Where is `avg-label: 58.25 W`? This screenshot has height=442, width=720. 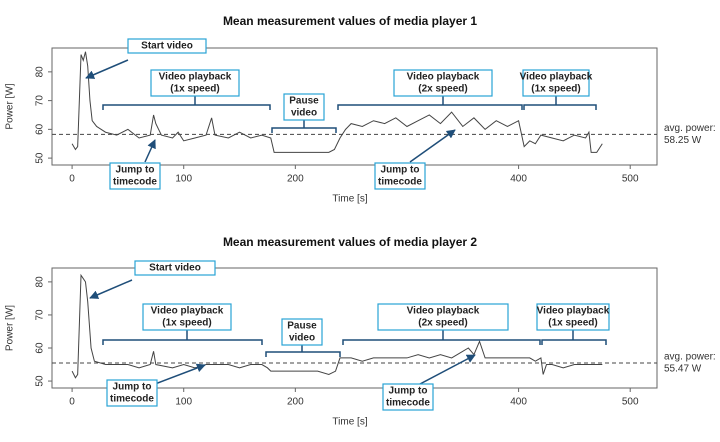
avg-label: 58.25 W is located at coordinates (683, 140).